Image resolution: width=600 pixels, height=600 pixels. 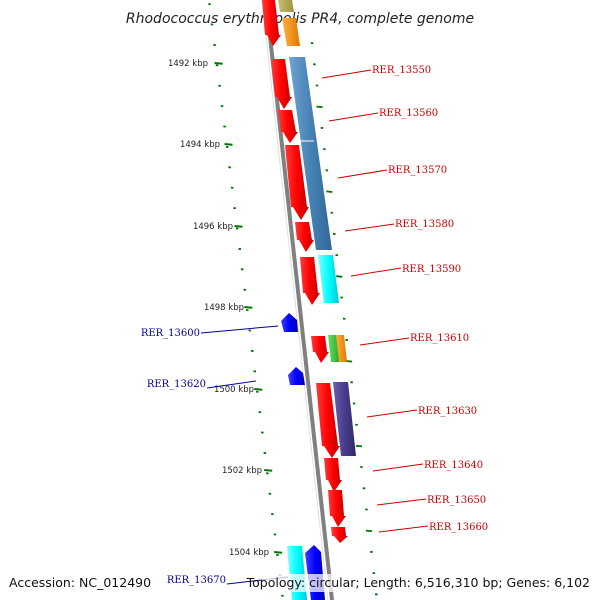 I want to click on gene-label: RER_13640, so click(x=453, y=465).